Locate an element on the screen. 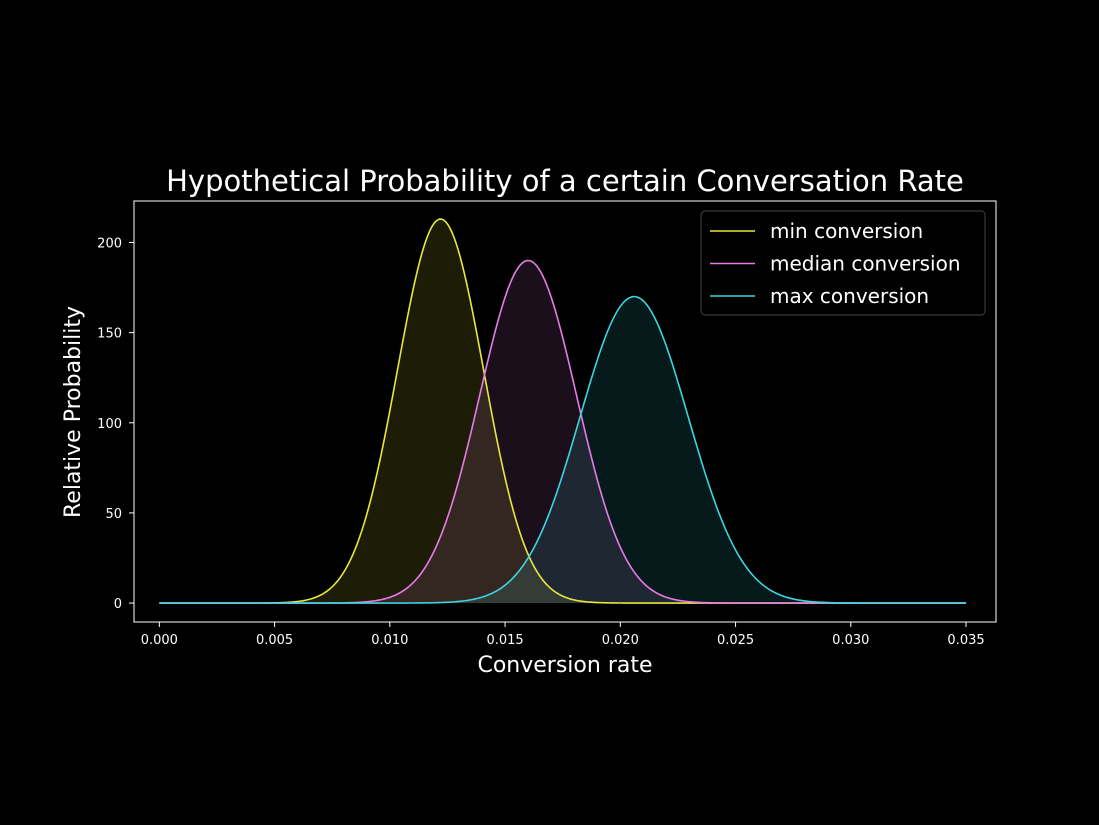 This screenshot has width=1099, height=825. x-tick-label: 0.030 is located at coordinates (850, 640).